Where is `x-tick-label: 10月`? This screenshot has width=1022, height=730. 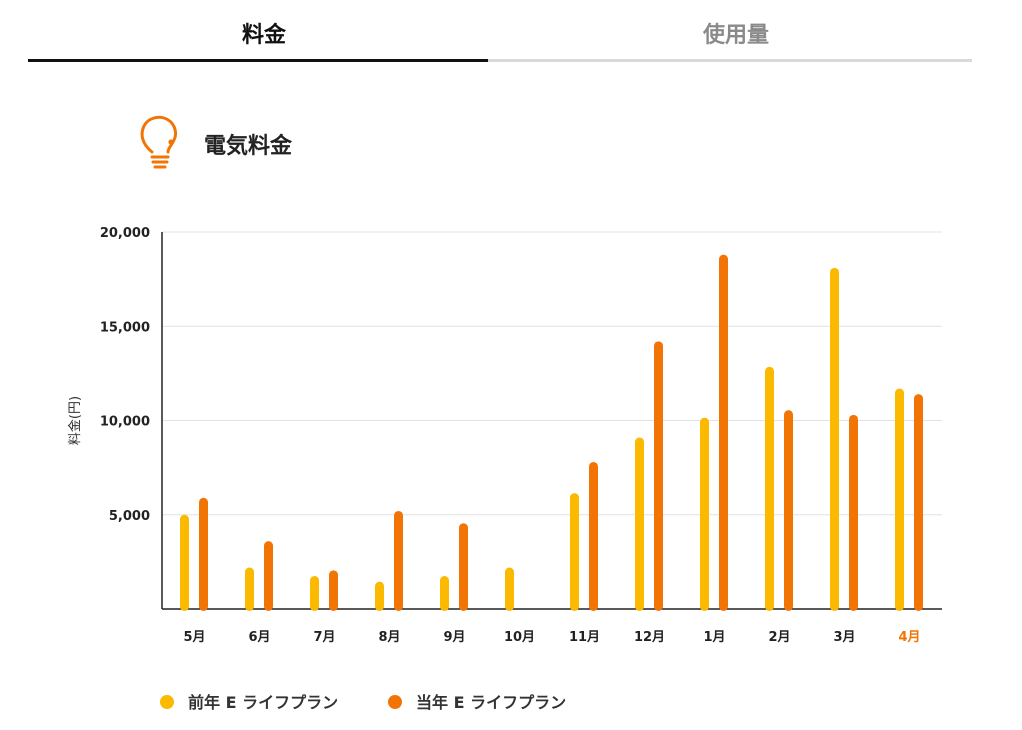 x-tick-label: 10月 is located at coordinates (519, 637).